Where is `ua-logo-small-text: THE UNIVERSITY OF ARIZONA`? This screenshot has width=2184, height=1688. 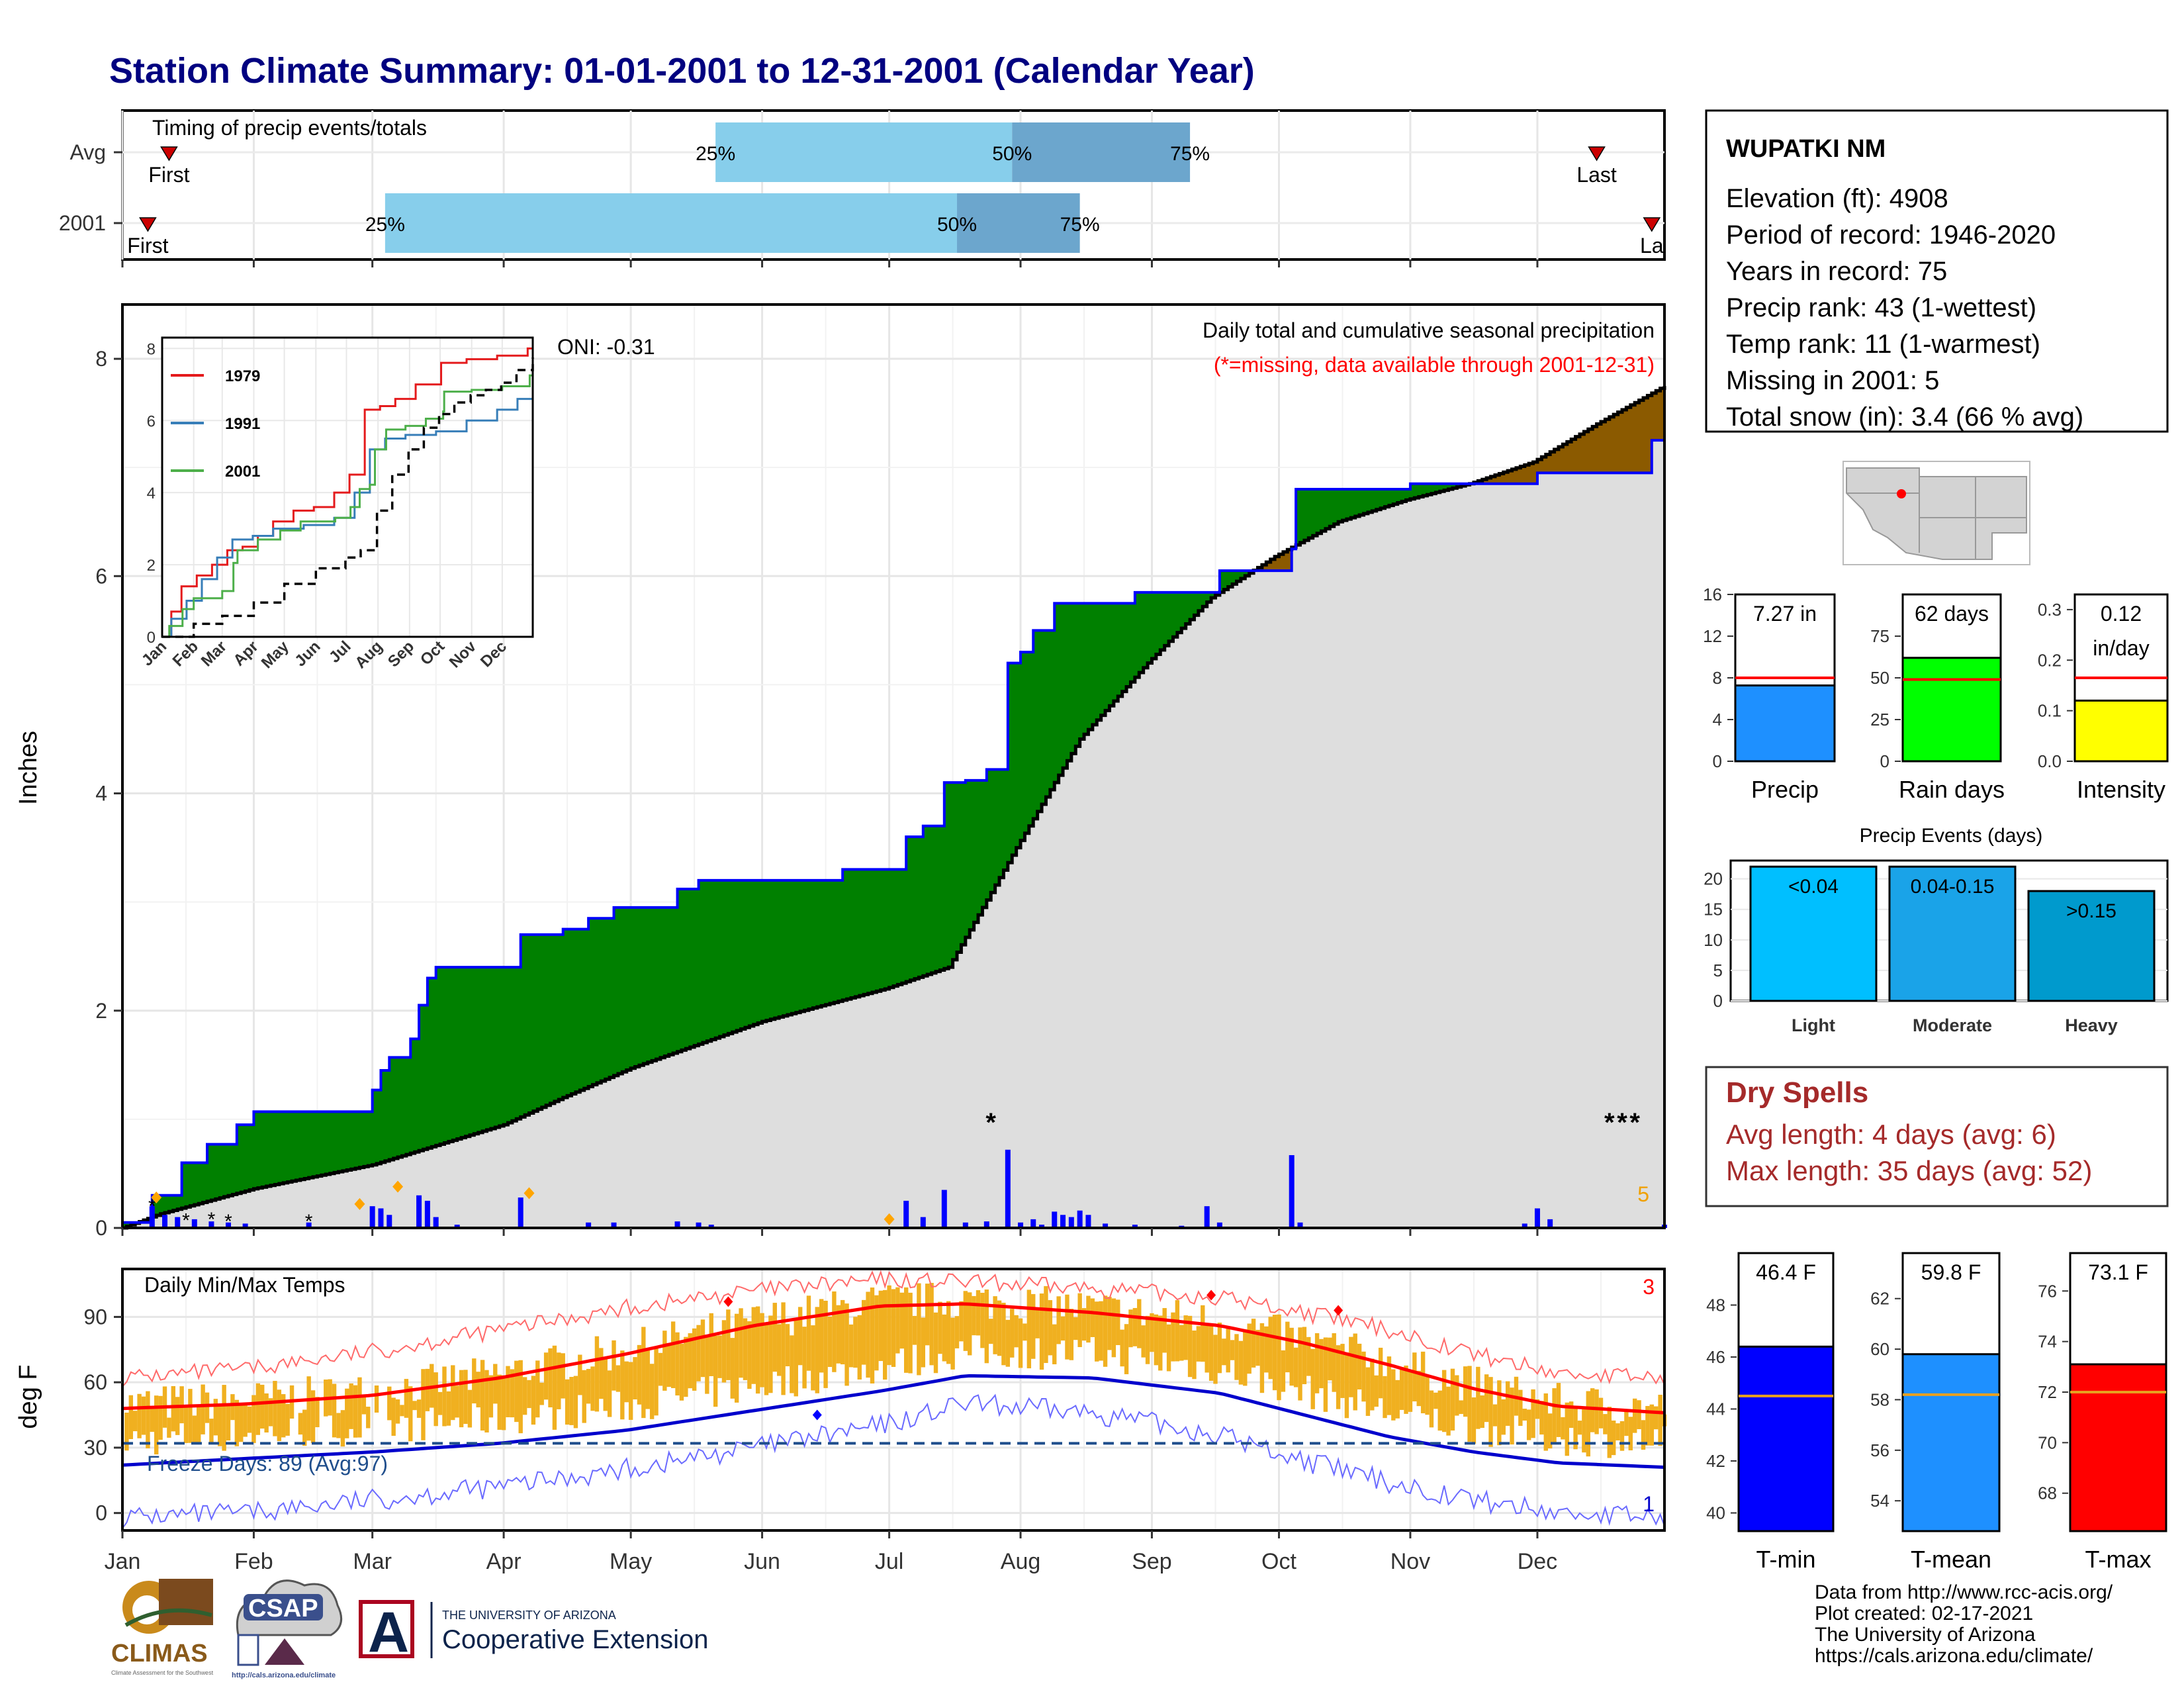
ua-logo-small-text: THE UNIVERSITY OF ARIZONA is located at coordinates (529, 1615).